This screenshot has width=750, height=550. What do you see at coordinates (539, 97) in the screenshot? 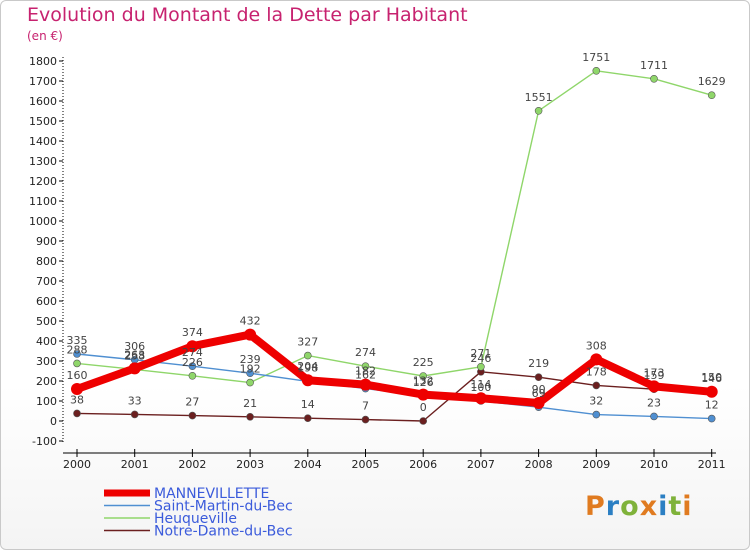
I see `data-label: 1551` at bounding box center [539, 97].